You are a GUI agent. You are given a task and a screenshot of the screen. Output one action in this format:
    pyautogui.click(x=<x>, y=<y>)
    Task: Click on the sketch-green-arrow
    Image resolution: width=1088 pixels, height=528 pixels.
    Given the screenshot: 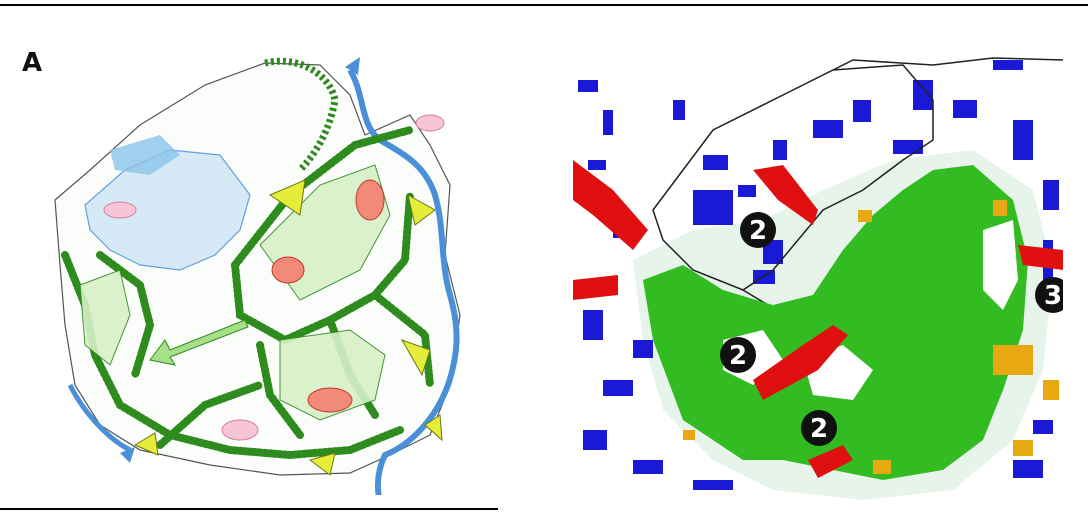 What is the action you would take?
    pyautogui.click(x=199, y=342)
    